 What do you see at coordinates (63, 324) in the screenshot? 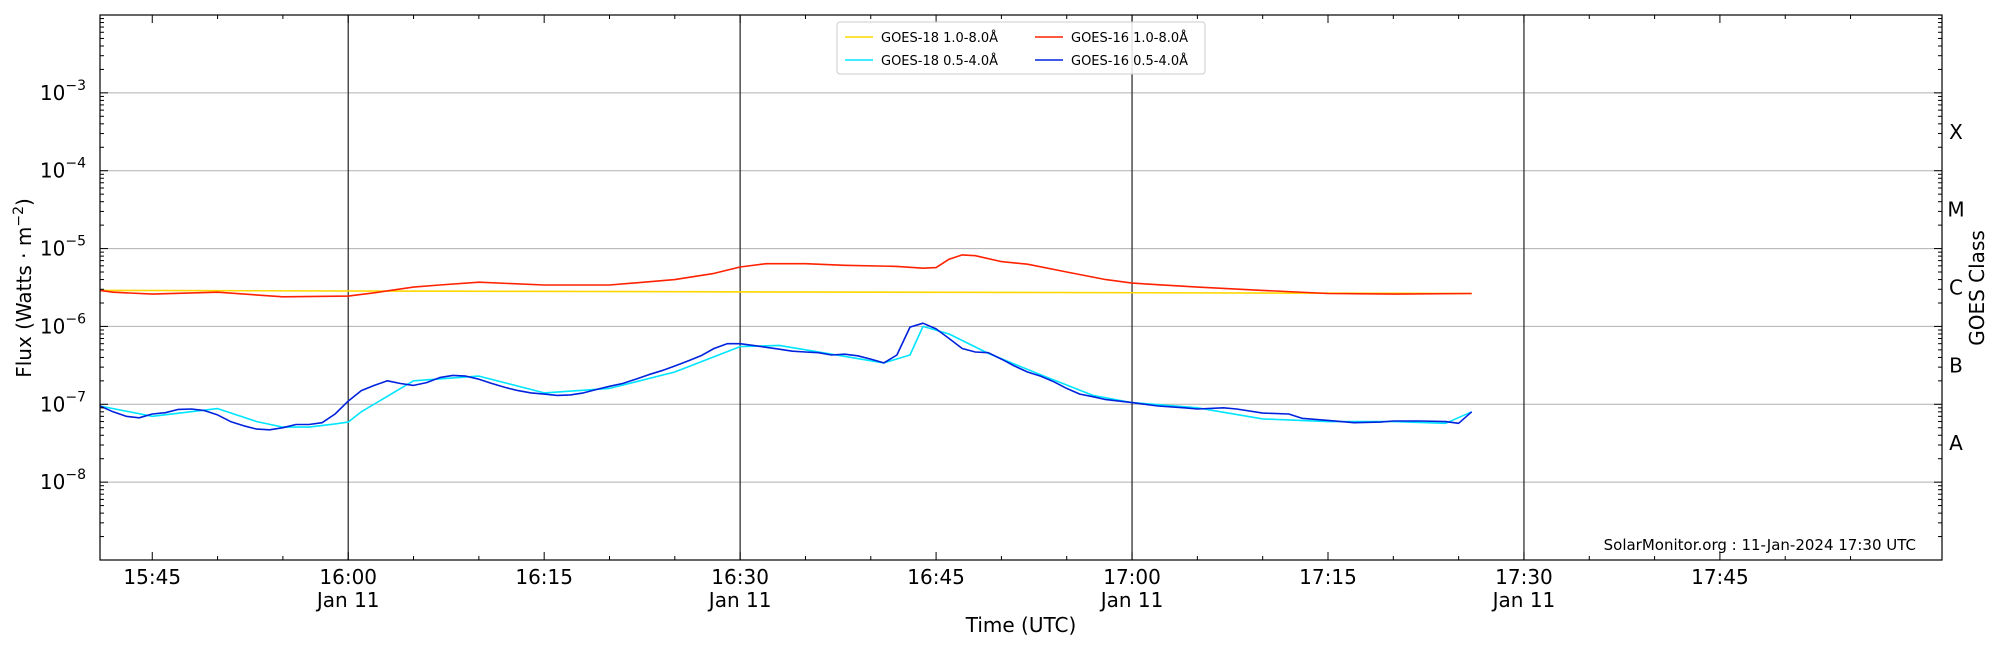
I see `y-tick-label: 10⁻⁶` at bounding box center [63, 324].